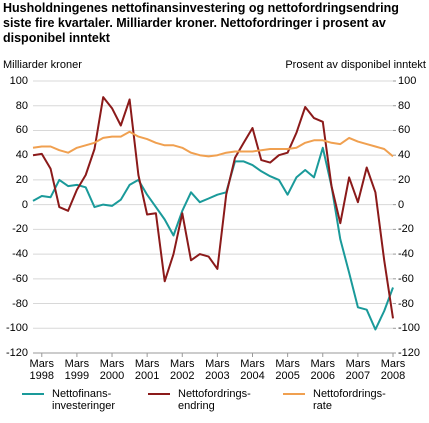 Image resolution: width=429 pixels, height=423 pixels. I want to click on y-tick-label: -40, so click(20, 254).